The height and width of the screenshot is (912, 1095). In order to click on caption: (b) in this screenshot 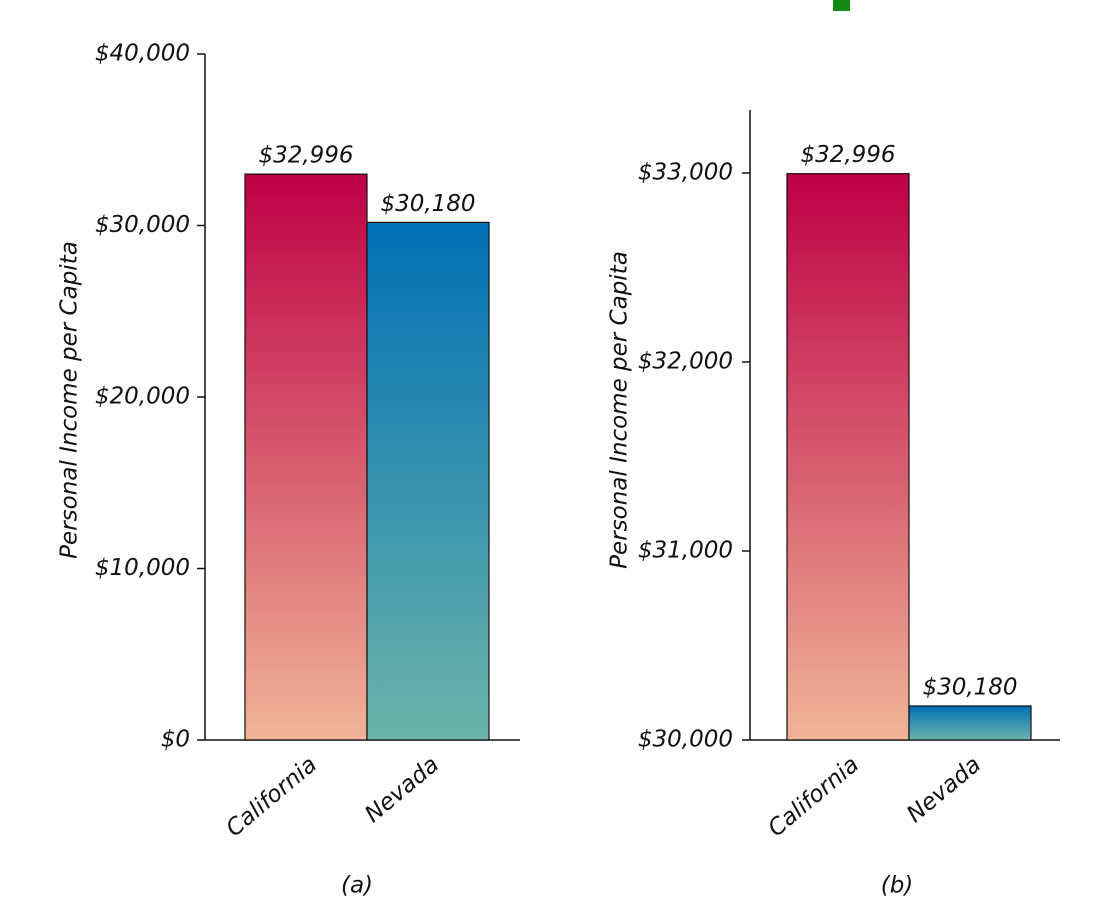, I will do `click(897, 886)`.